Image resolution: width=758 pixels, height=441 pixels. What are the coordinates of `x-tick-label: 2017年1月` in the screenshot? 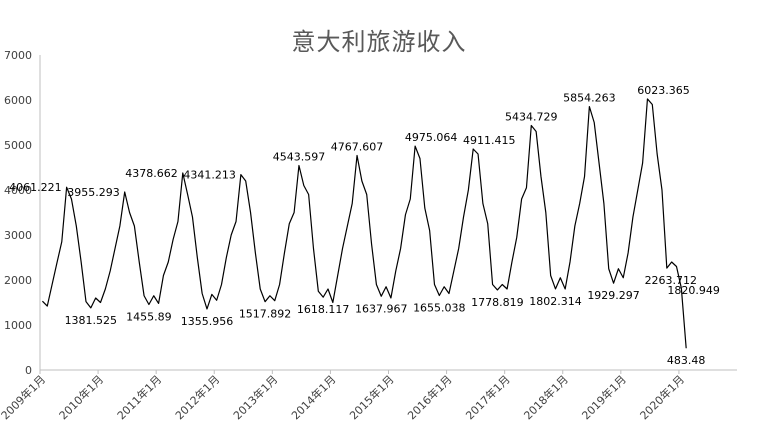 It's located at (488, 397).